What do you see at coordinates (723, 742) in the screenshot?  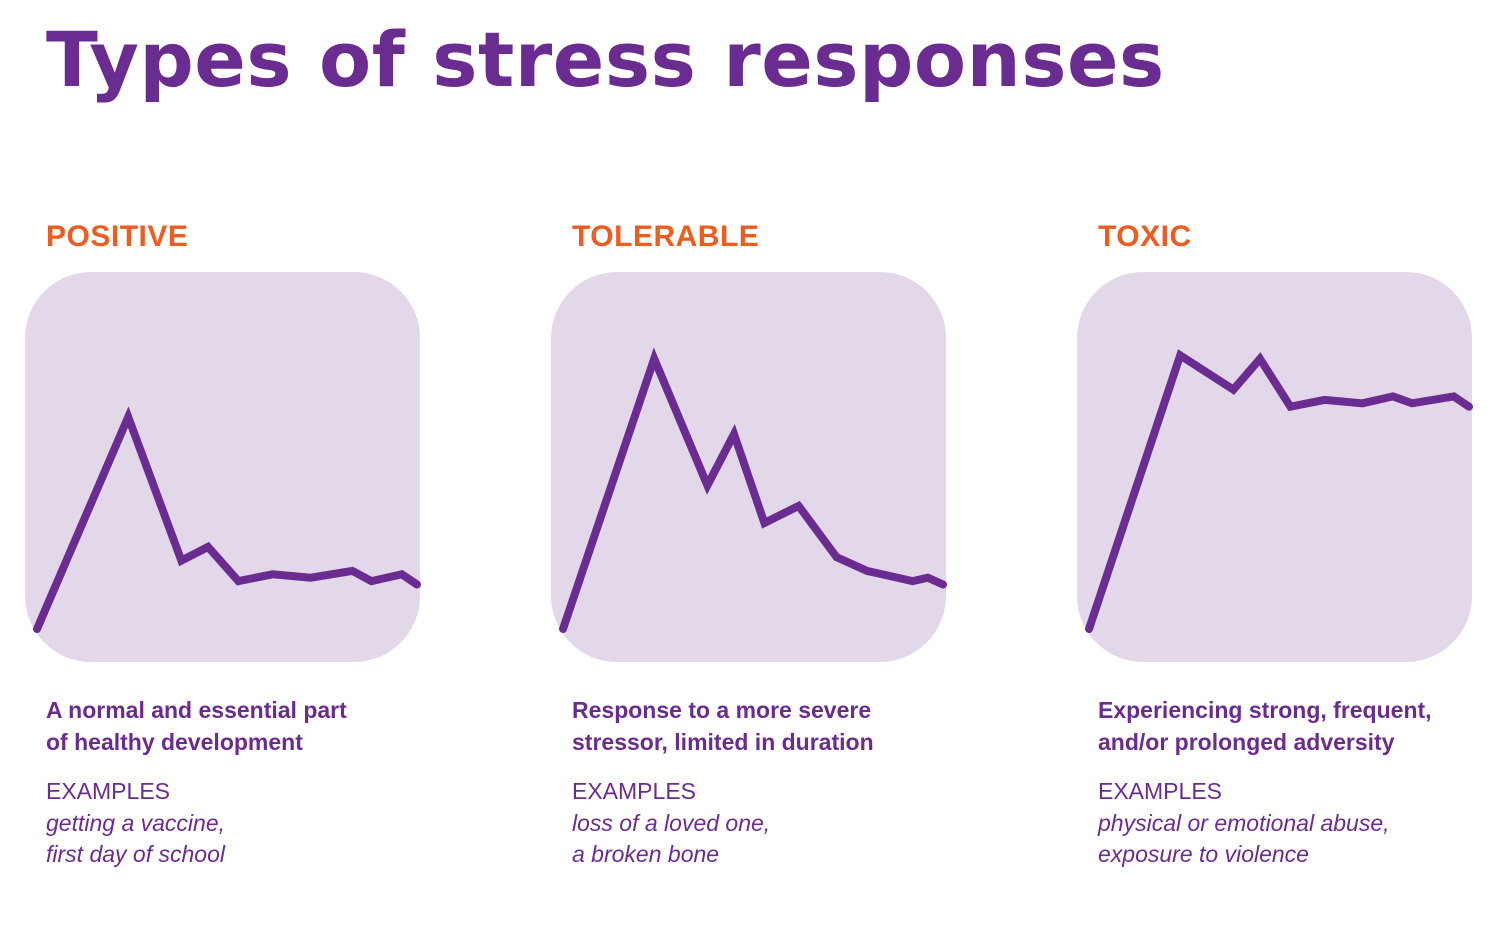 I see `description-line: stressor, limited in duration` at bounding box center [723, 742].